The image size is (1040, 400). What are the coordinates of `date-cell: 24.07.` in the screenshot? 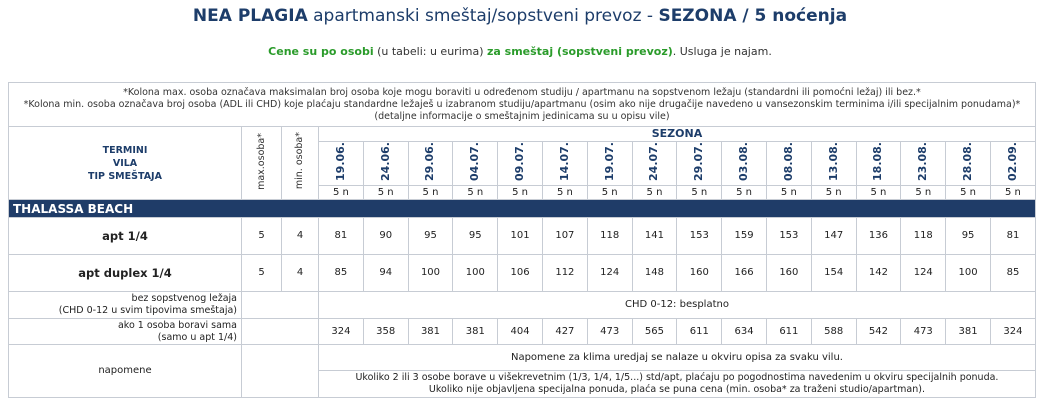 It's located at (654, 163).